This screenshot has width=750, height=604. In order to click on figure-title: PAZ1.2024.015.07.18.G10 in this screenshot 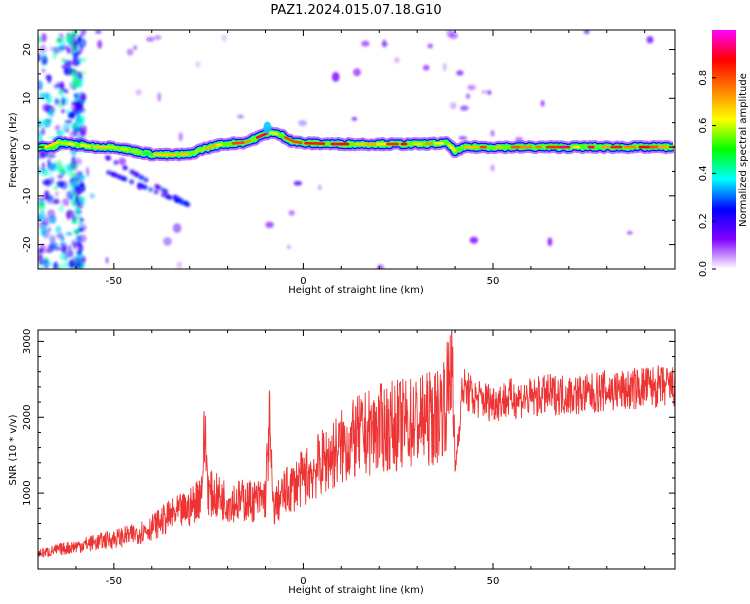, I will do `click(355, 10)`.